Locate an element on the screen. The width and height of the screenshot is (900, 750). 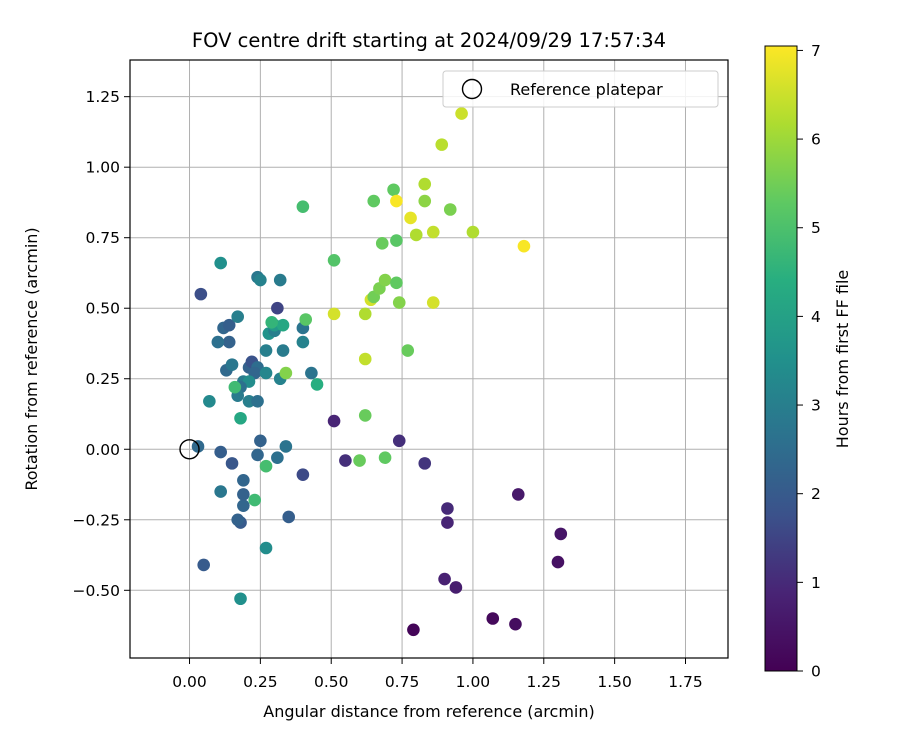
x-tick-label: 0.50 is located at coordinates (331, 682).